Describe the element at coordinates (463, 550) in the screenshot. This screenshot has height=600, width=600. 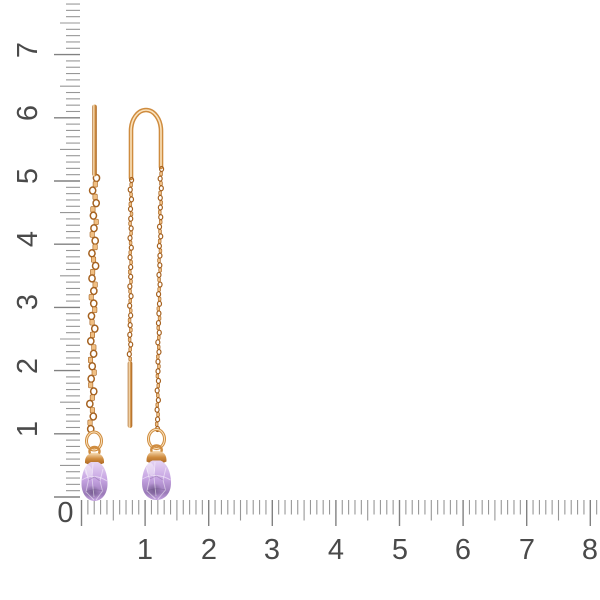
I see `ruler-label-h6: 6` at that location.